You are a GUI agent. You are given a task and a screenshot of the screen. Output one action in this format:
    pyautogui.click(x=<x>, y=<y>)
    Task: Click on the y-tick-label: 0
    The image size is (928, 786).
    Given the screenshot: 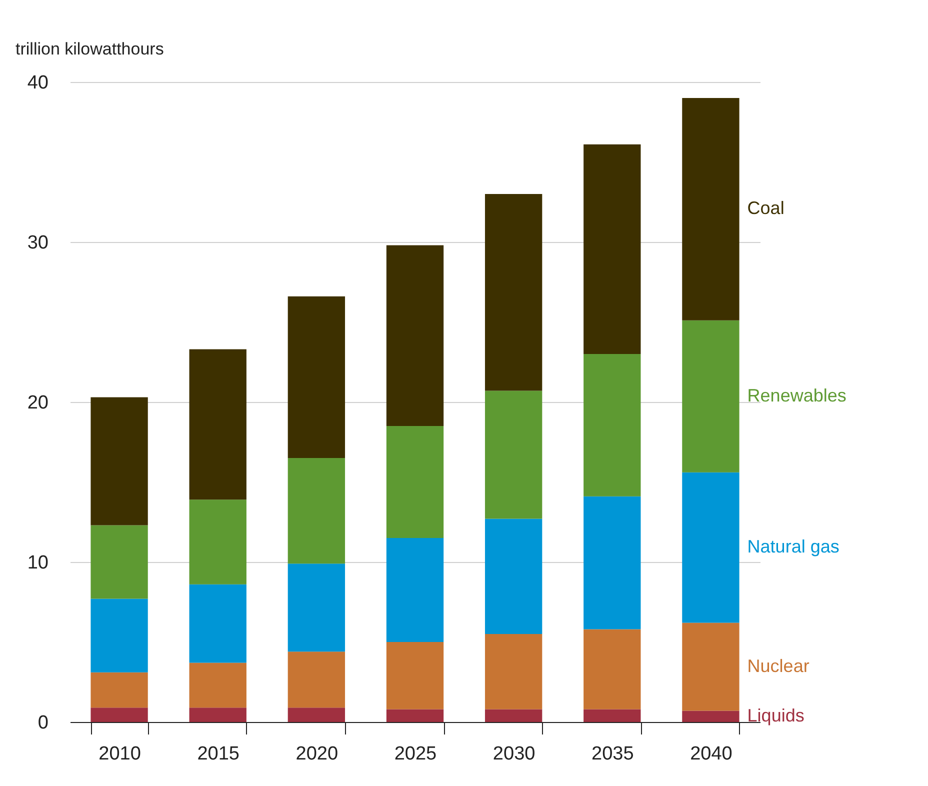 What is the action you would take?
    pyautogui.click(x=43, y=723)
    